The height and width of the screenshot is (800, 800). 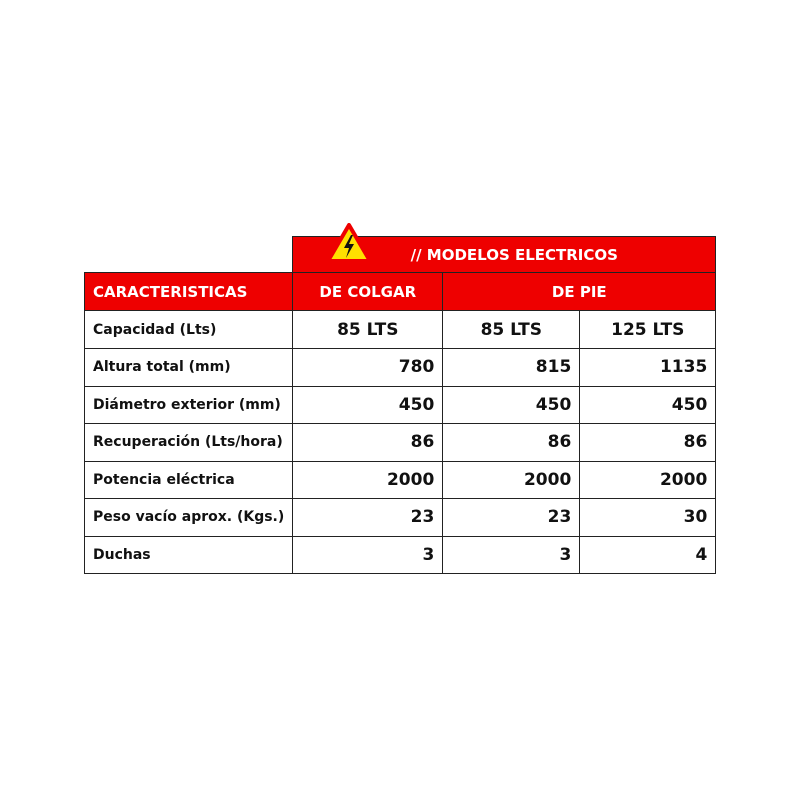 I want to click on empty-corner, so click(x=188, y=254).